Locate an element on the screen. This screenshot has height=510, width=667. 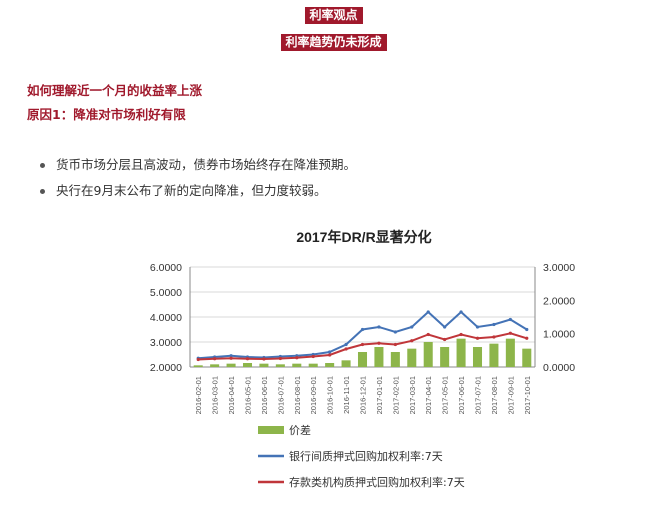
x-tick-label: 2017-05-01 is located at coordinates (445, 395).